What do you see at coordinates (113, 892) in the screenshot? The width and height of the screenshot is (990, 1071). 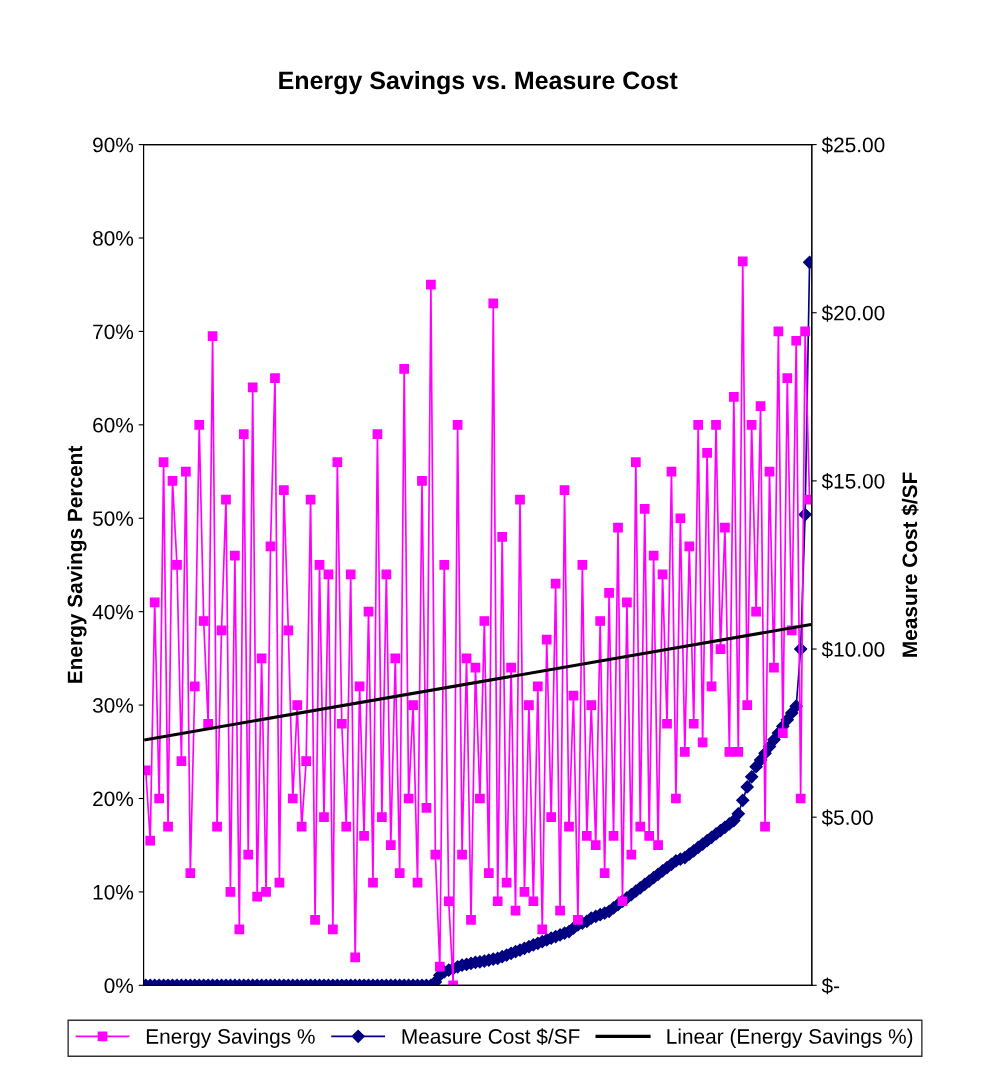 I see `y-tick-label: 10%` at bounding box center [113, 892].